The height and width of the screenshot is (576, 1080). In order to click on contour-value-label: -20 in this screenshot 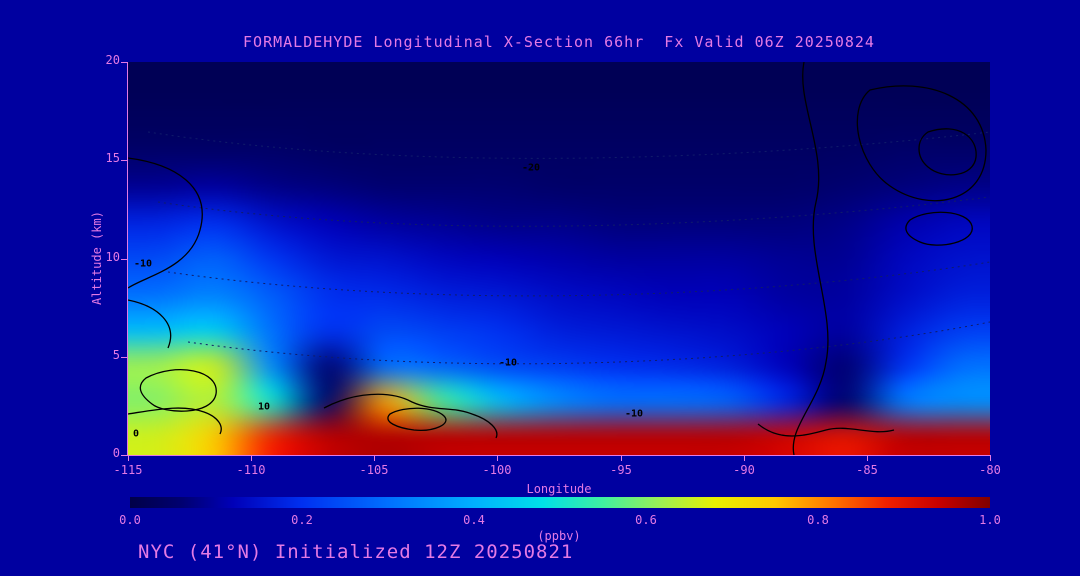, I will do `click(531, 168)`.